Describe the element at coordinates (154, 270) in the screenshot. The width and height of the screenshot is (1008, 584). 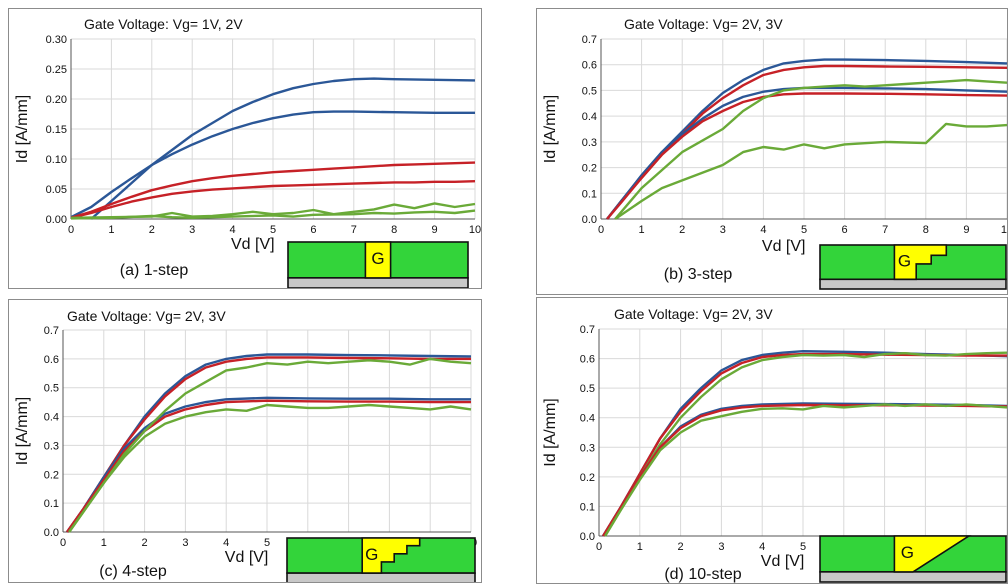
I see `subfigure-caption: (a) 1-step` at that location.